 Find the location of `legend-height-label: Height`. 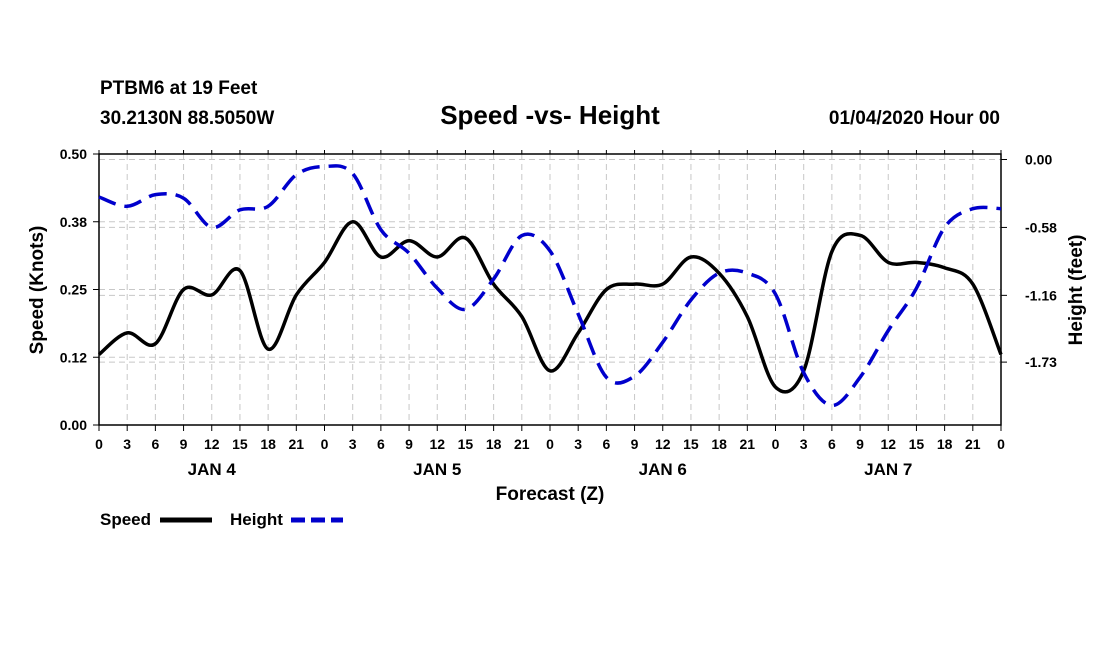

legend-height-label: Height is located at coordinates (256, 519).